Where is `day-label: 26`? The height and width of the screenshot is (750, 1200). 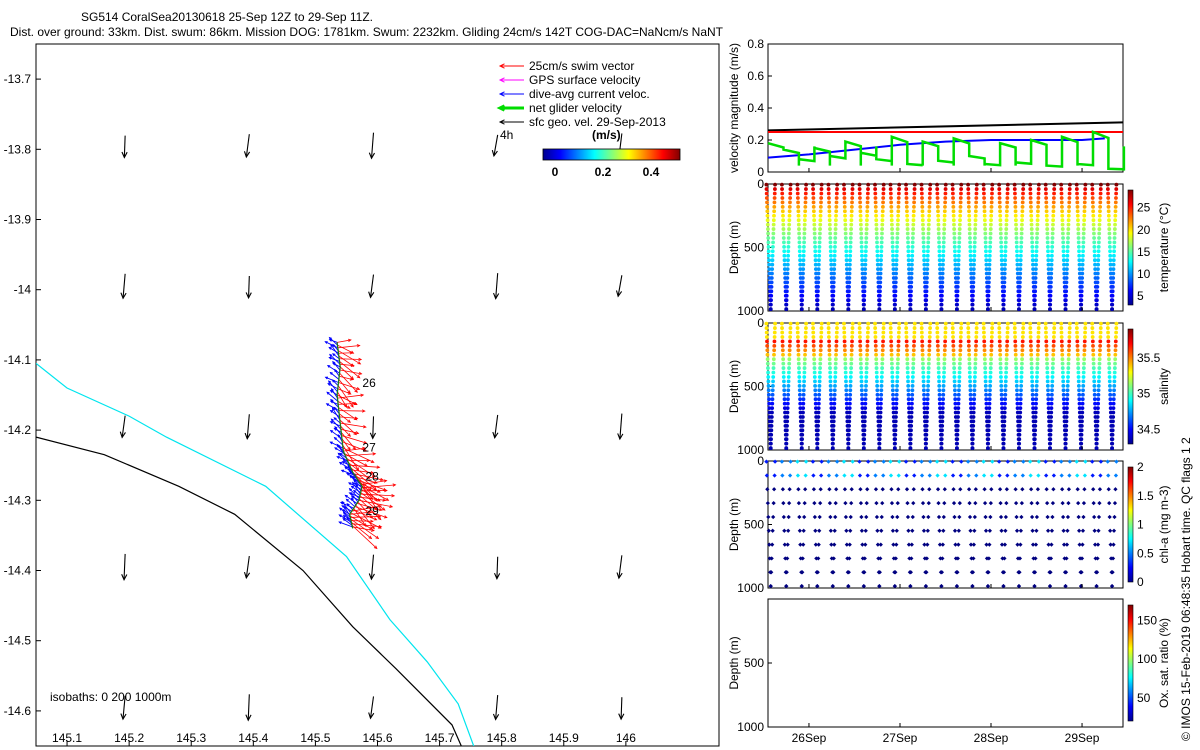
day-label: 26 is located at coordinates (369, 383).